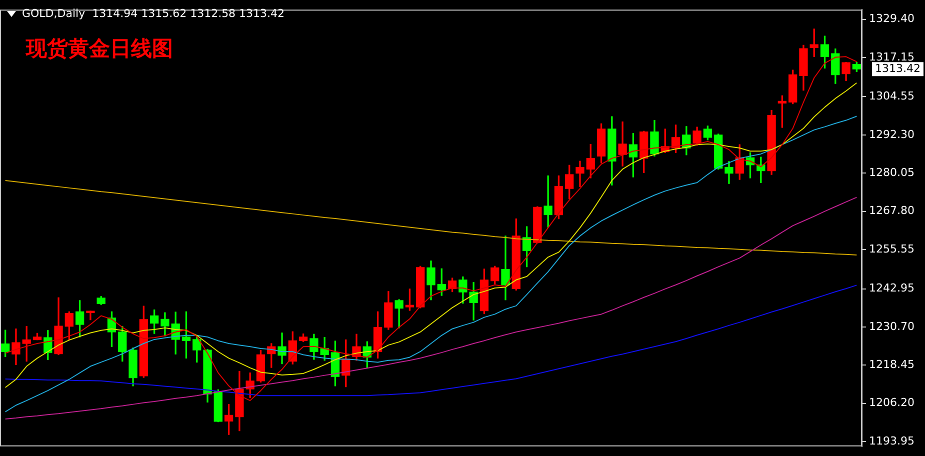 The height and width of the screenshot is (456, 925). I want to click on y-tick-label: 1255.55, so click(891, 249).